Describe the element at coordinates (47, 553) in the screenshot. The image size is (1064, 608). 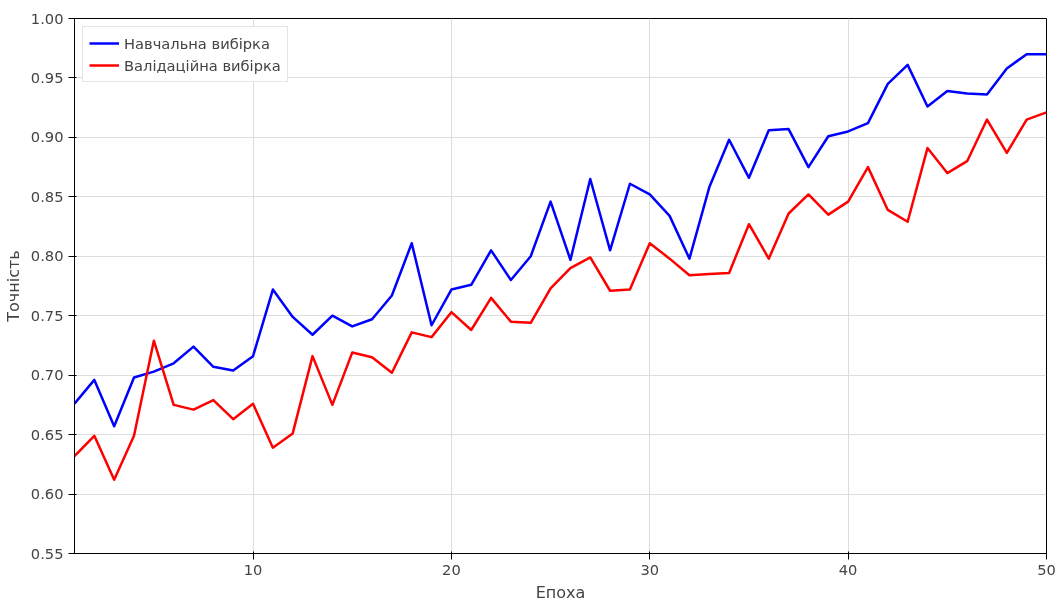
I see `y-tick-label: 0.55` at that location.